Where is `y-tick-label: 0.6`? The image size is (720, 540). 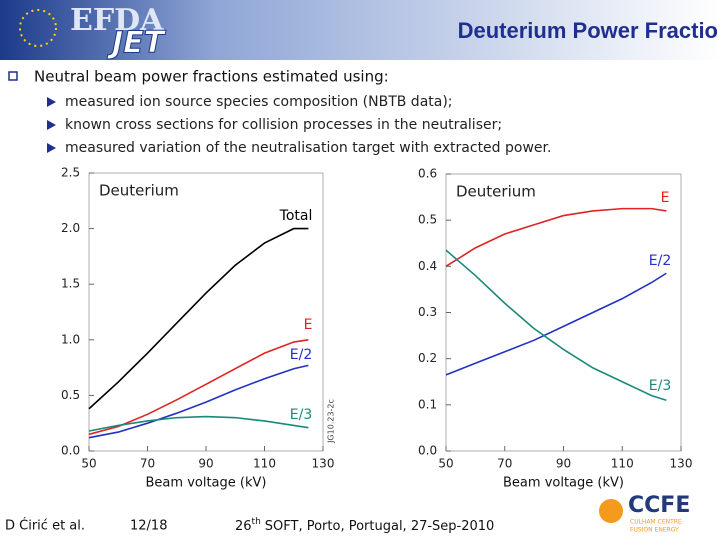 y-tick-label: 0.6 is located at coordinates (427, 174).